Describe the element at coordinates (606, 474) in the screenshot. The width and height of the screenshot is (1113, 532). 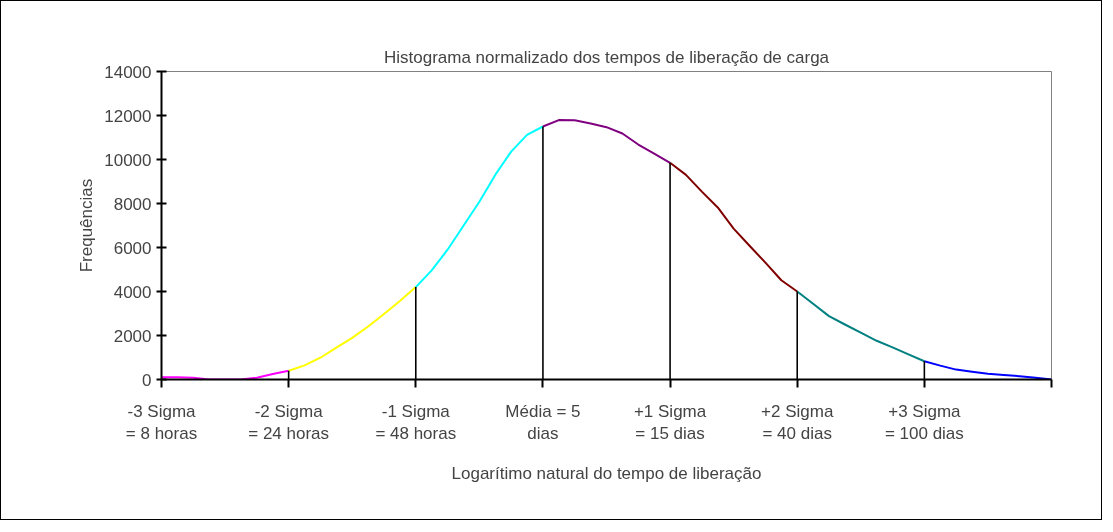
I see `x-axis-title: Logarítimo natural do tempo de liberação` at that location.